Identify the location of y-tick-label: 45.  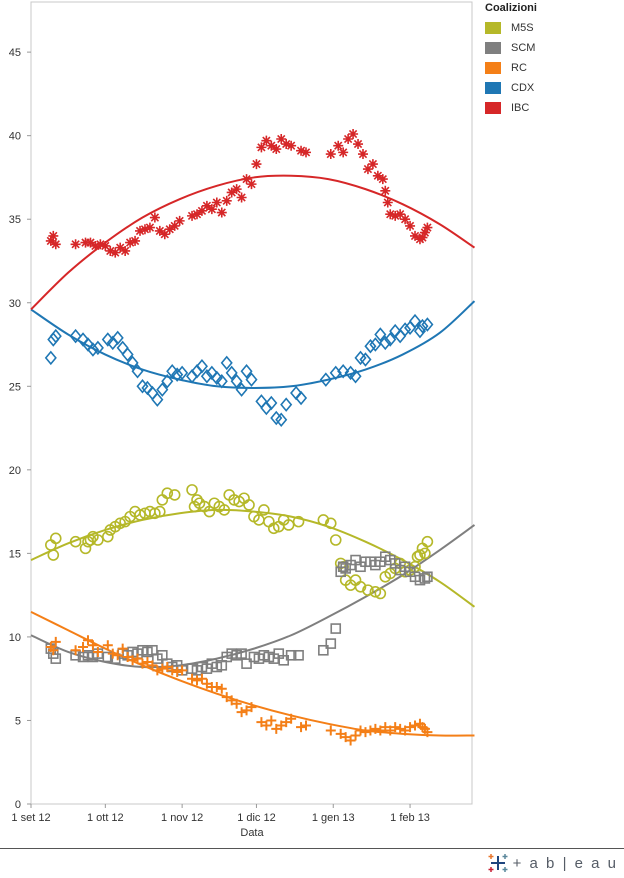
(15, 53).